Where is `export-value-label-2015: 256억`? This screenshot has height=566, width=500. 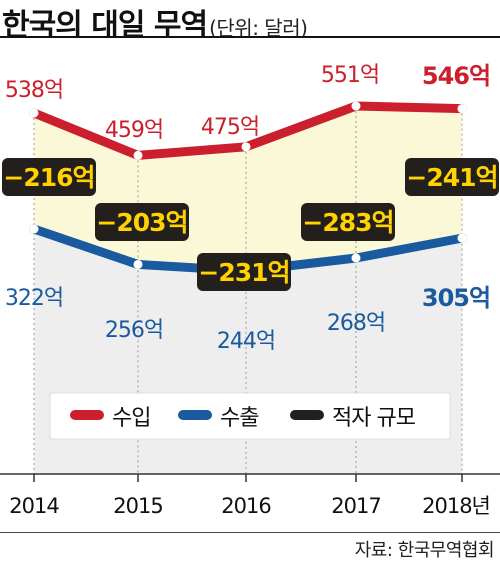 export-value-label-2015: 256억 is located at coordinates (134, 330).